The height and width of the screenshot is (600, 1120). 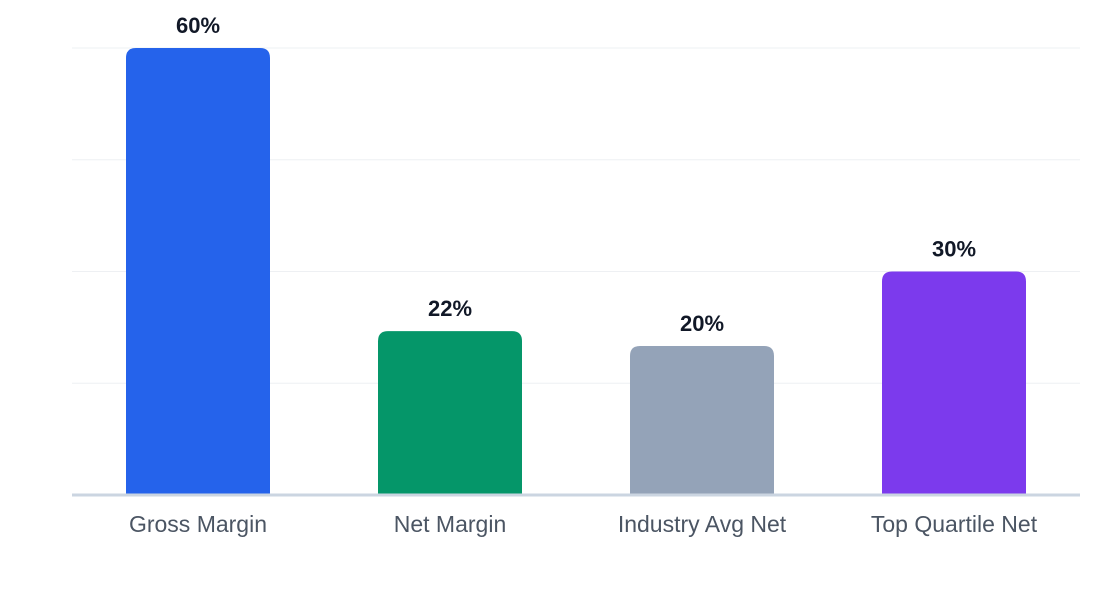 I want to click on value-label: 20%, so click(x=702, y=323).